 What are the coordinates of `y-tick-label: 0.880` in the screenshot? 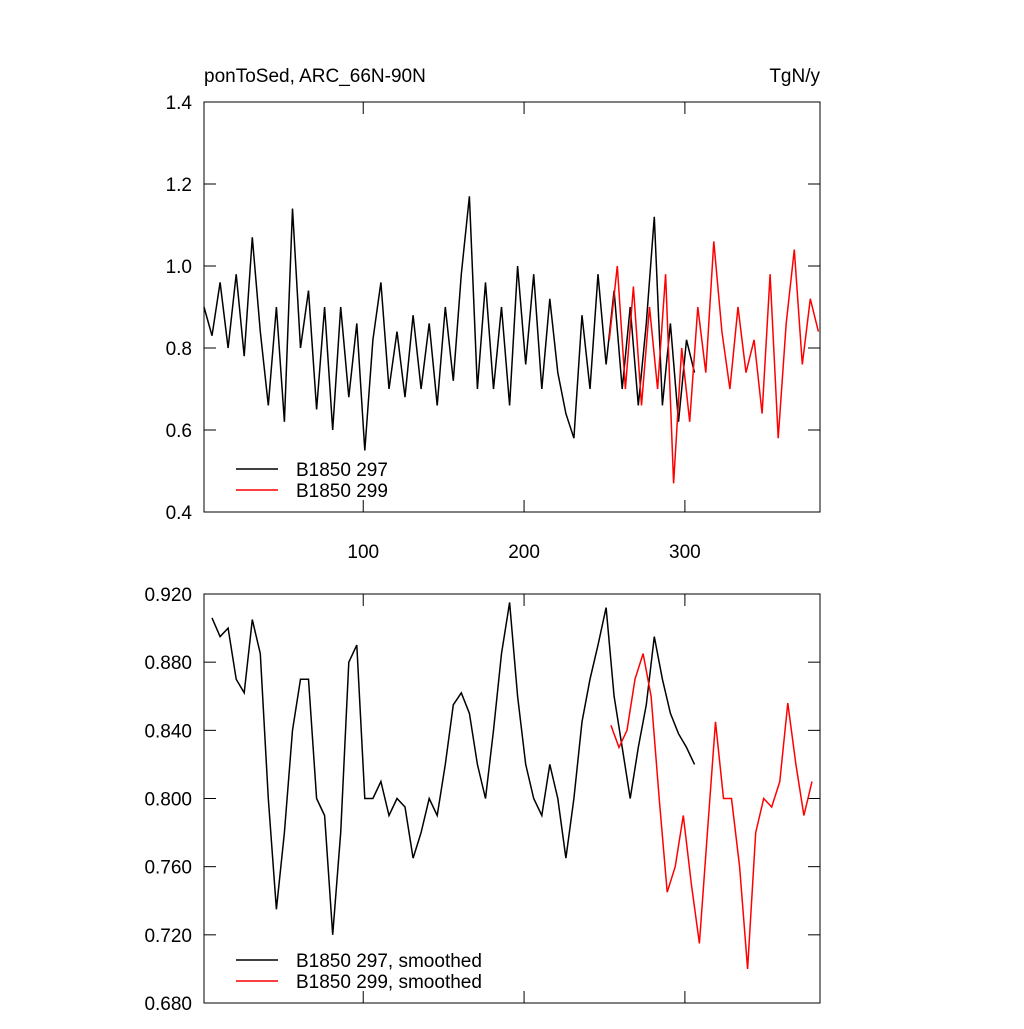 It's located at (168, 663).